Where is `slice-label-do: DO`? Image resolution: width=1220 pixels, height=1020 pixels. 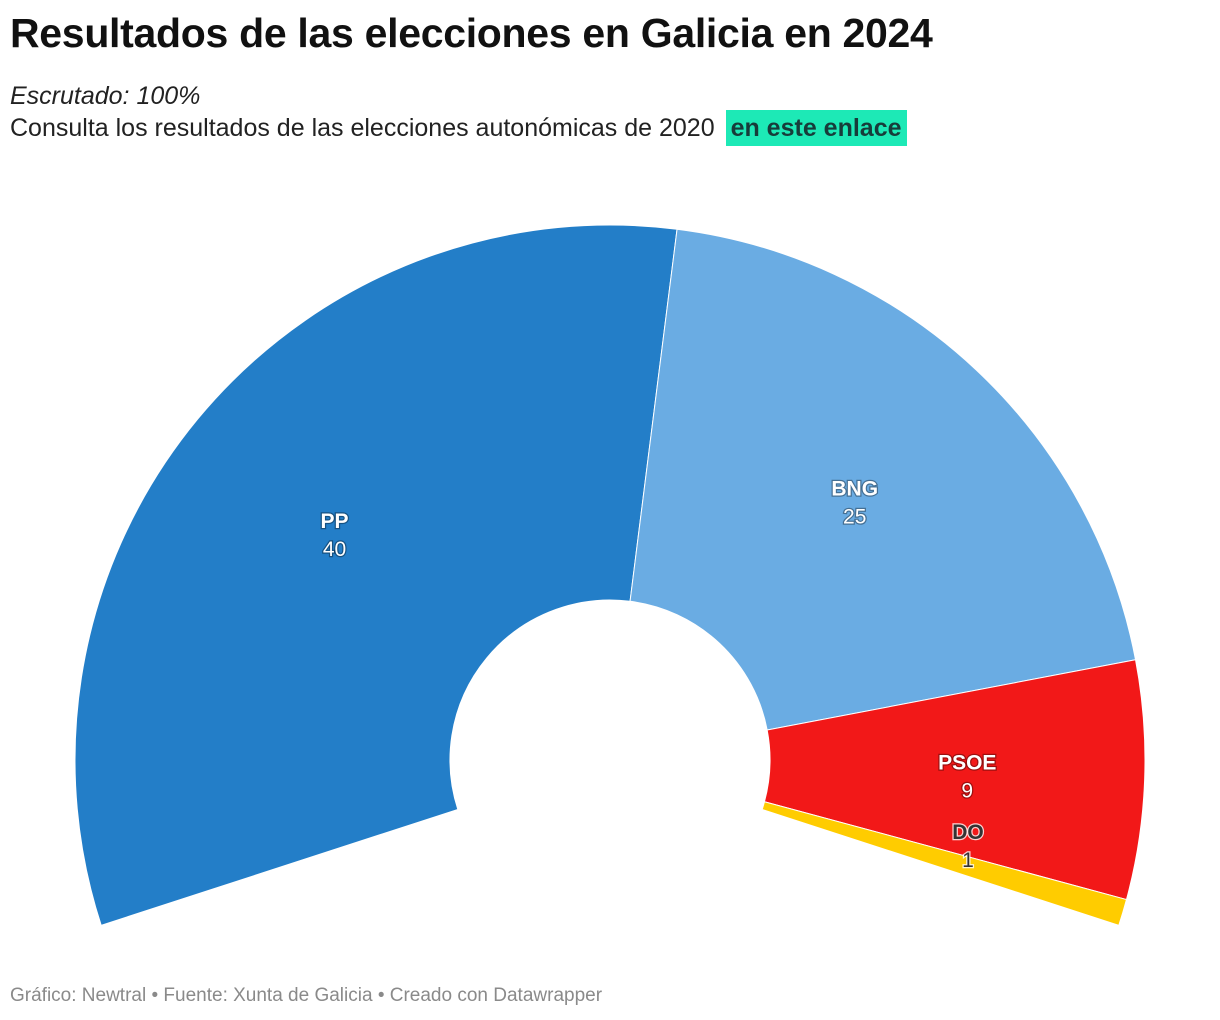
slice-label-do: DO is located at coordinates (968, 832).